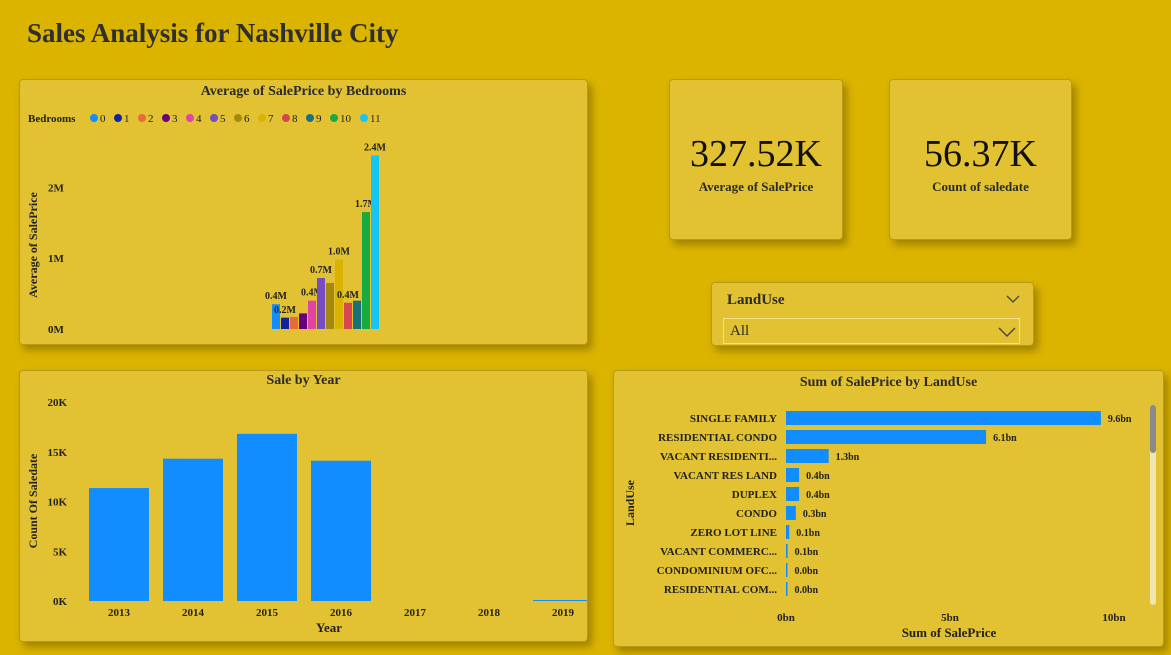  I want to click on category-label: RESIDENTIAL CONDO, so click(717, 438).